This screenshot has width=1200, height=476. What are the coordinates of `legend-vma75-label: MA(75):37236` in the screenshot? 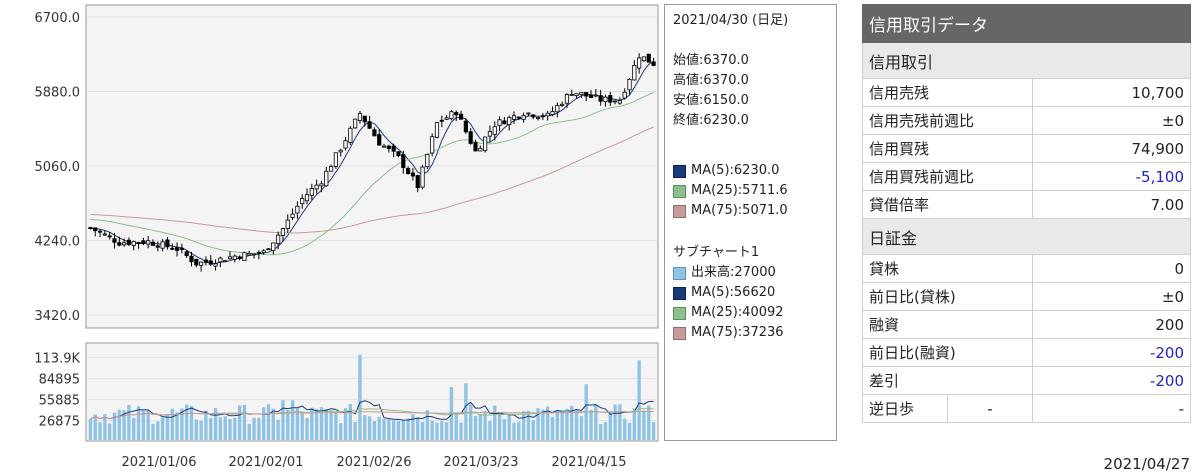 It's located at (737, 332).